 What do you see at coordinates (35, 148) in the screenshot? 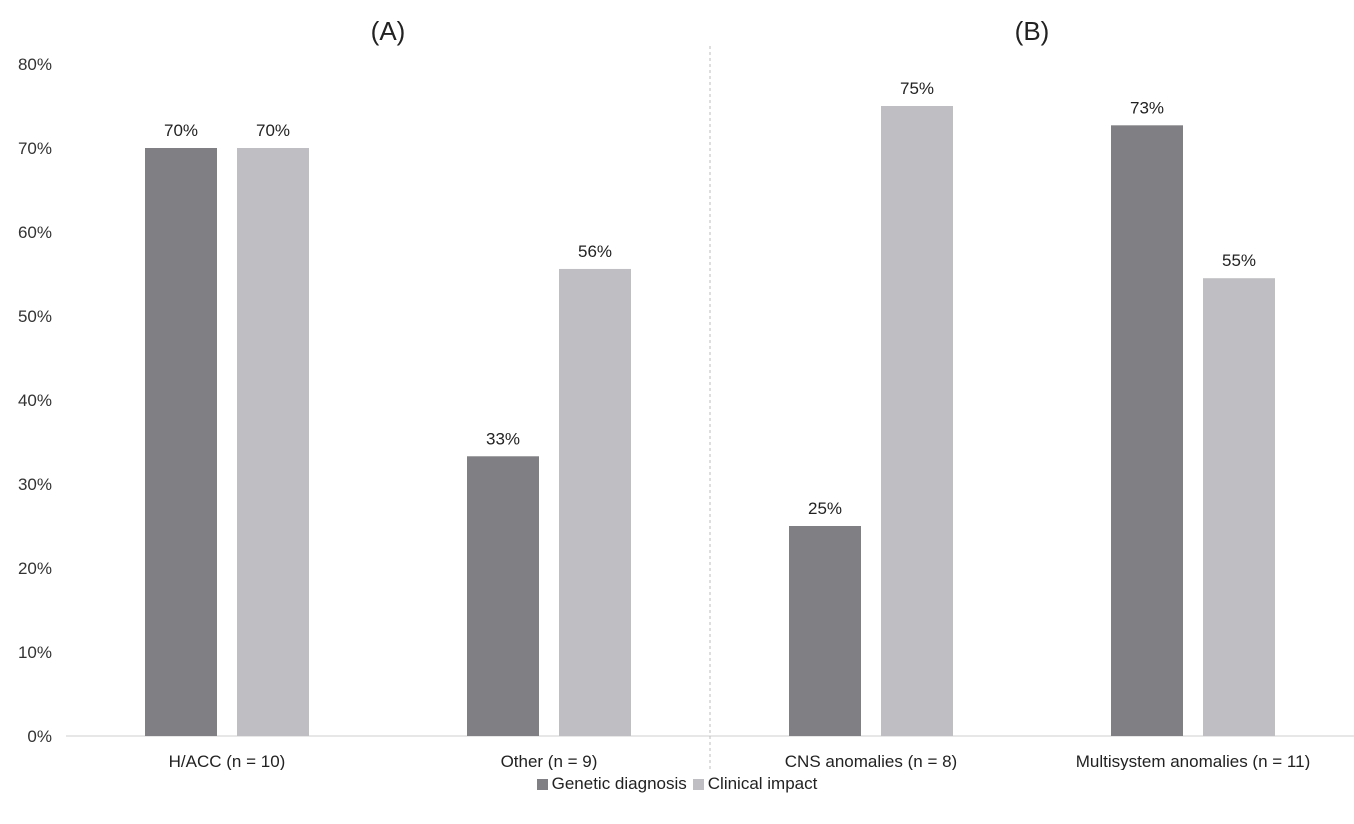
I see `y-tick-label: 70%` at bounding box center [35, 148].